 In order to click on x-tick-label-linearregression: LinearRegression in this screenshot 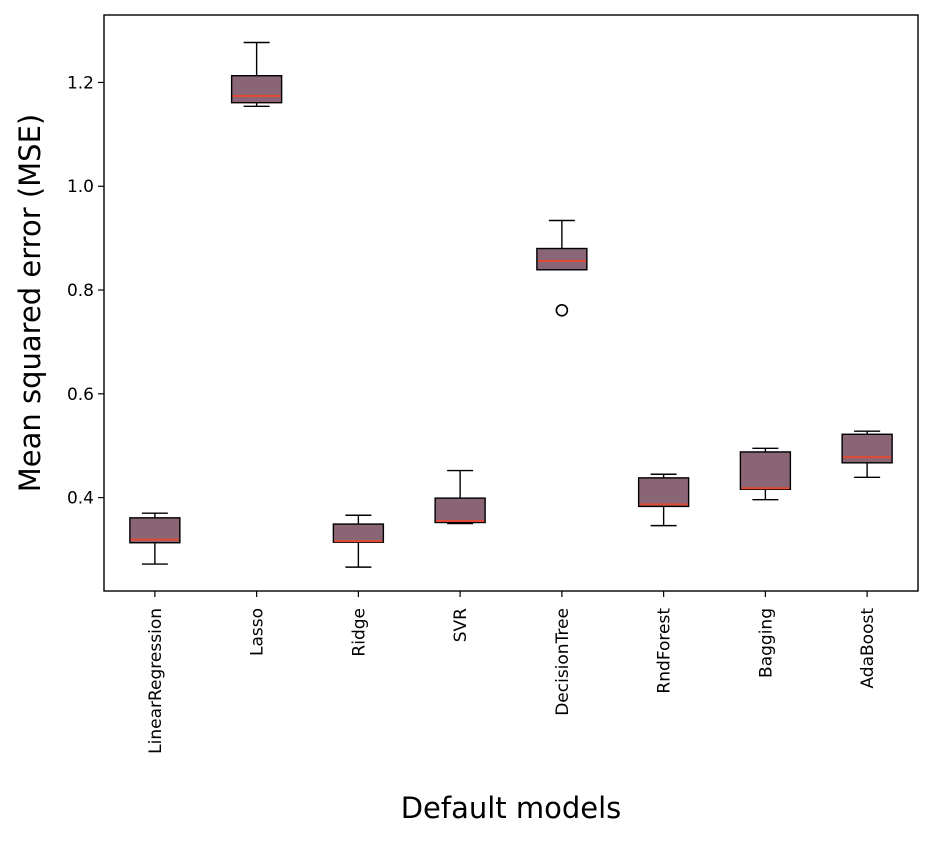, I will do `click(156, 681)`.